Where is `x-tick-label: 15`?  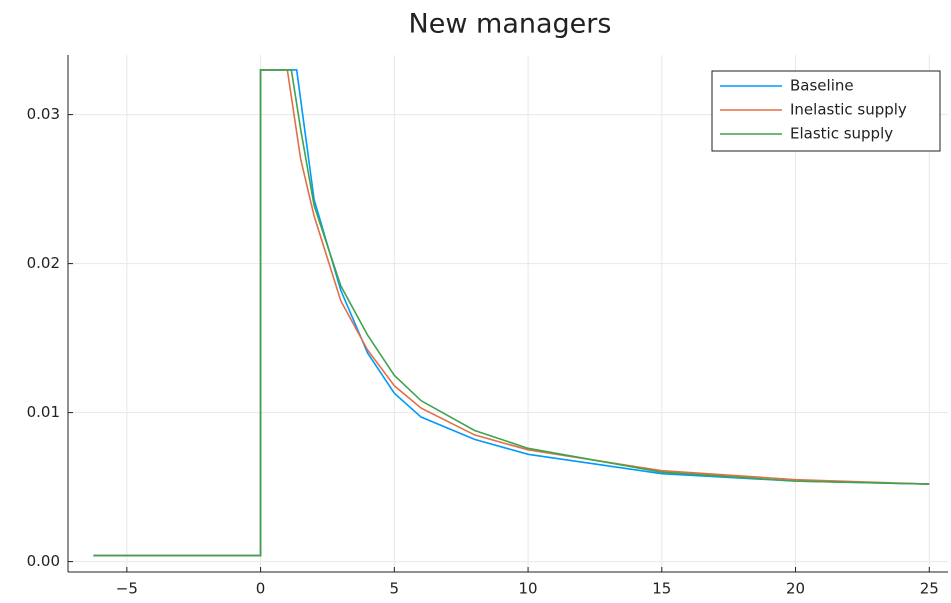
x-tick-label: 15 is located at coordinates (661, 589).